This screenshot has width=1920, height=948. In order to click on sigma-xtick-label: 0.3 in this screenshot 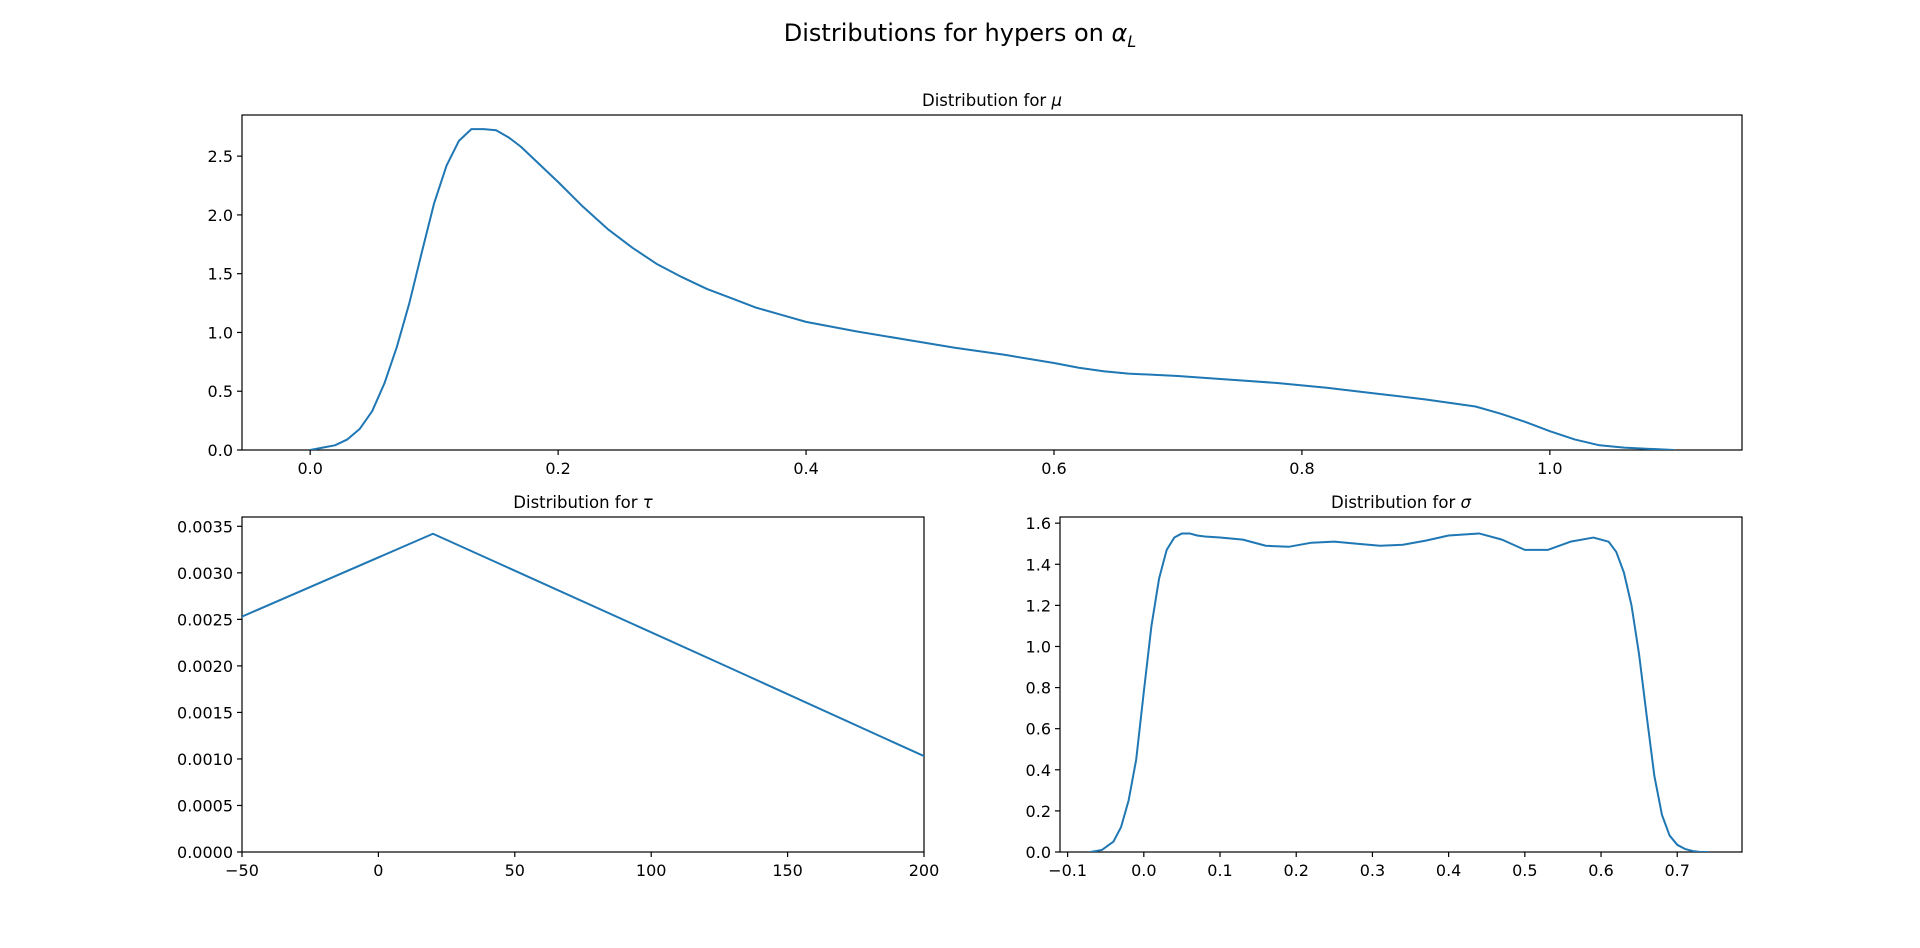, I will do `click(1372, 870)`.